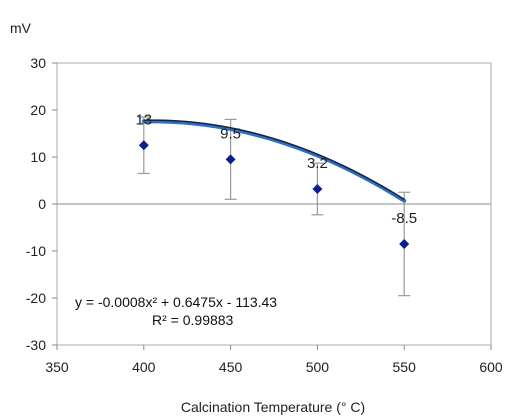  What do you see at coordinates (231, 367) in the screenshot?
I see `x-tick-label: 450` at bounding box center [231, 367].